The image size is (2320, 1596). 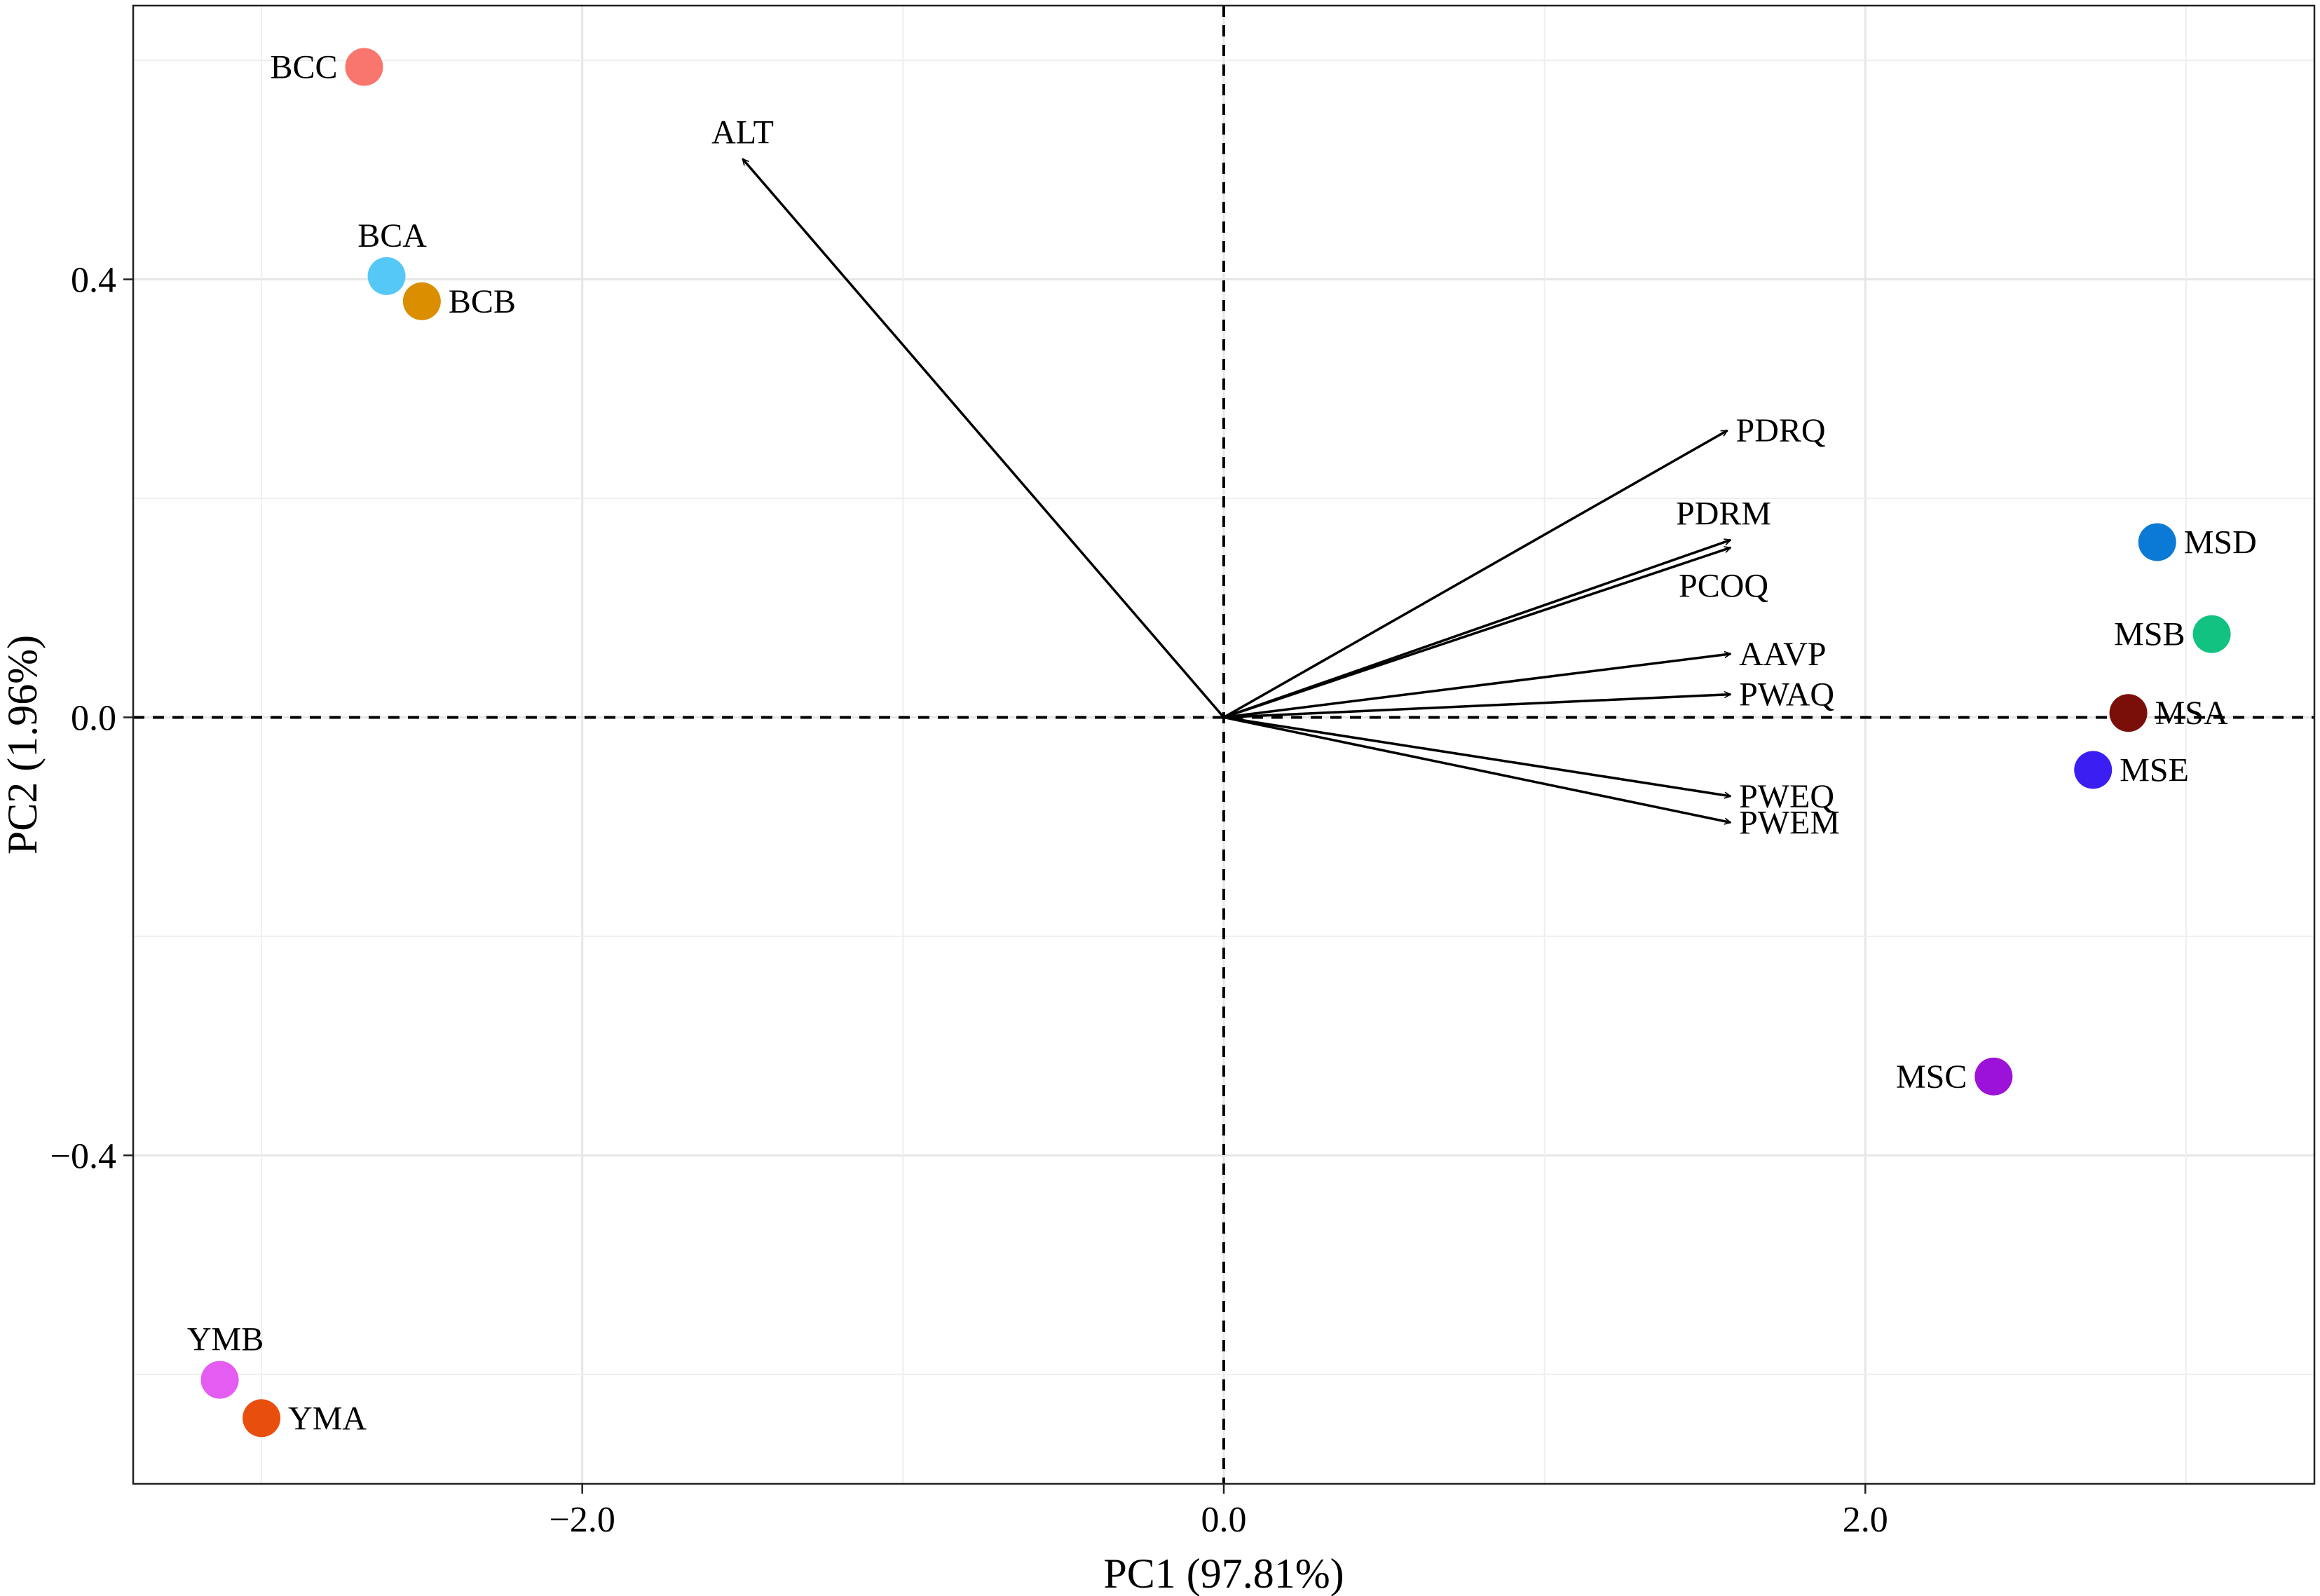 What do you see at coordinates (2128, 713) in the screenshot?
I see `point-msa` at bounding box center [2128, 713].